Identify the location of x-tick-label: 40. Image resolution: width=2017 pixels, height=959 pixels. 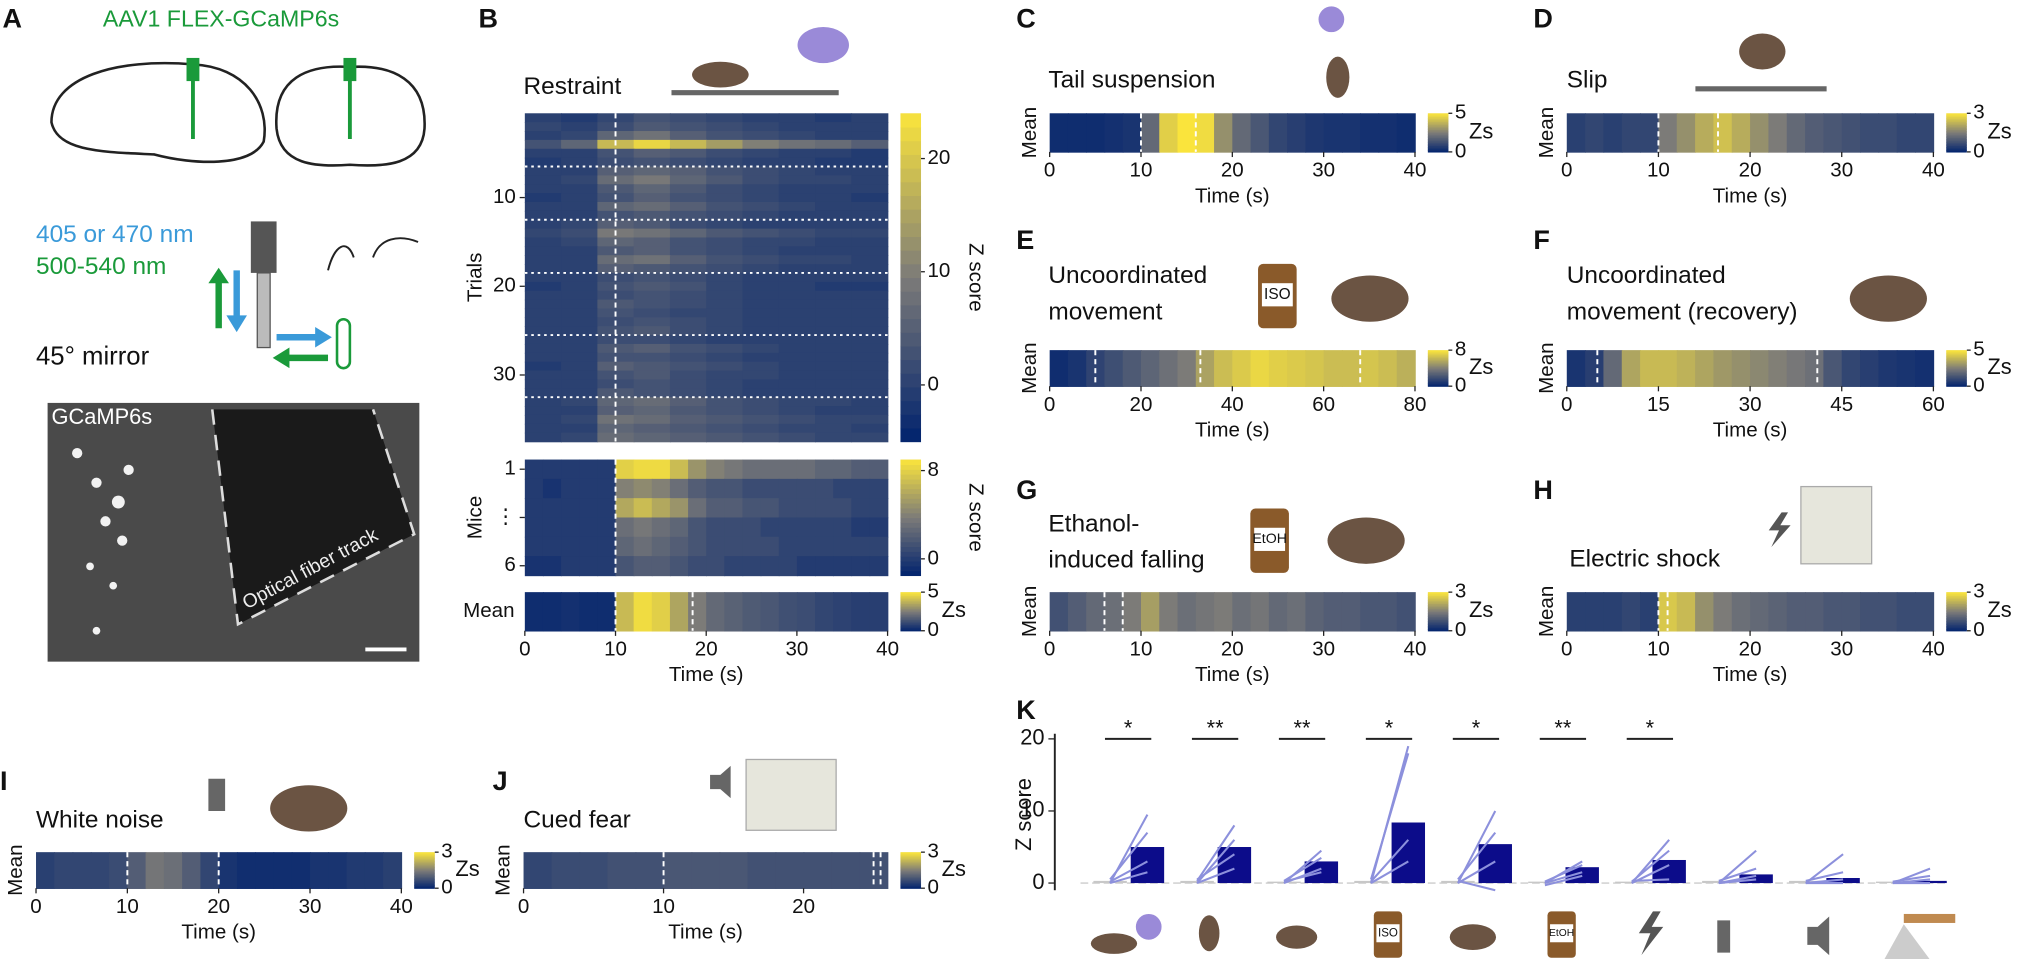
(1933, 648).